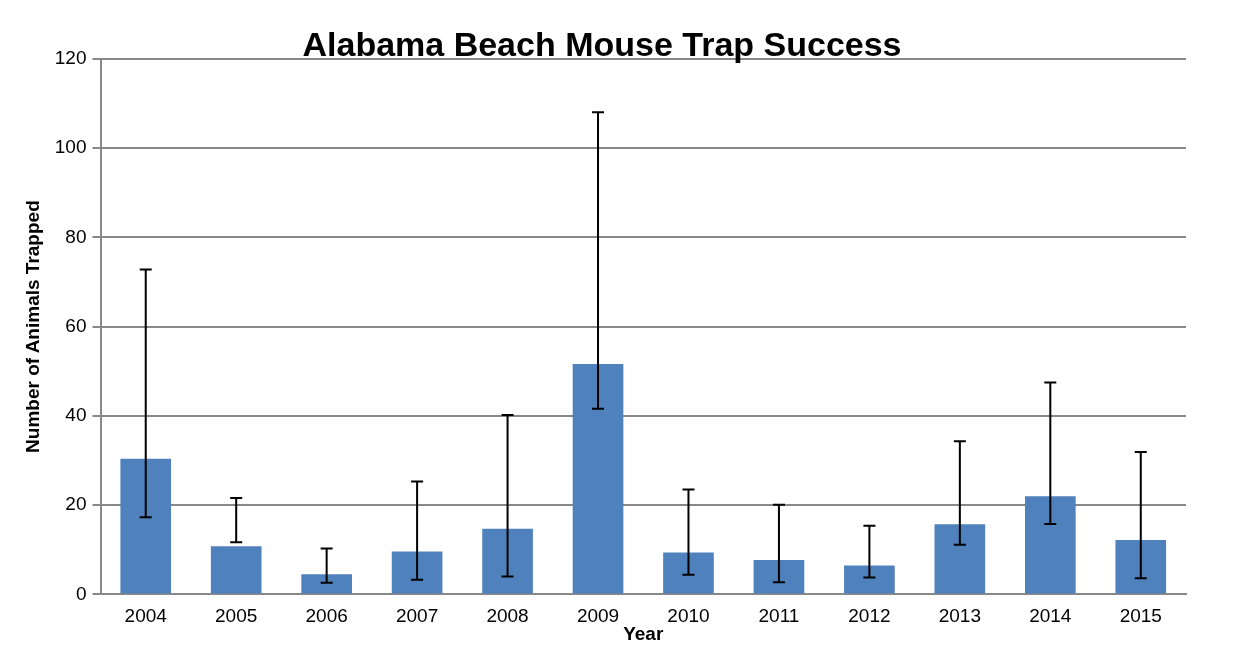 This screenshot has height=658, width=1254. I want to click on x-tick-label: 2007, so click(417, 616).